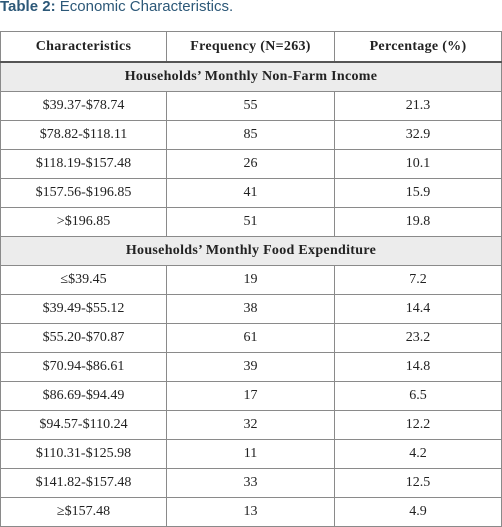 Image resolution: width=502 pixels, height=527 pixels. What do you see at coordinates (83, 106) in the screenshot?
I see `cell-characteristic: $39.37-$78.74` at bounding box center [83, 106].